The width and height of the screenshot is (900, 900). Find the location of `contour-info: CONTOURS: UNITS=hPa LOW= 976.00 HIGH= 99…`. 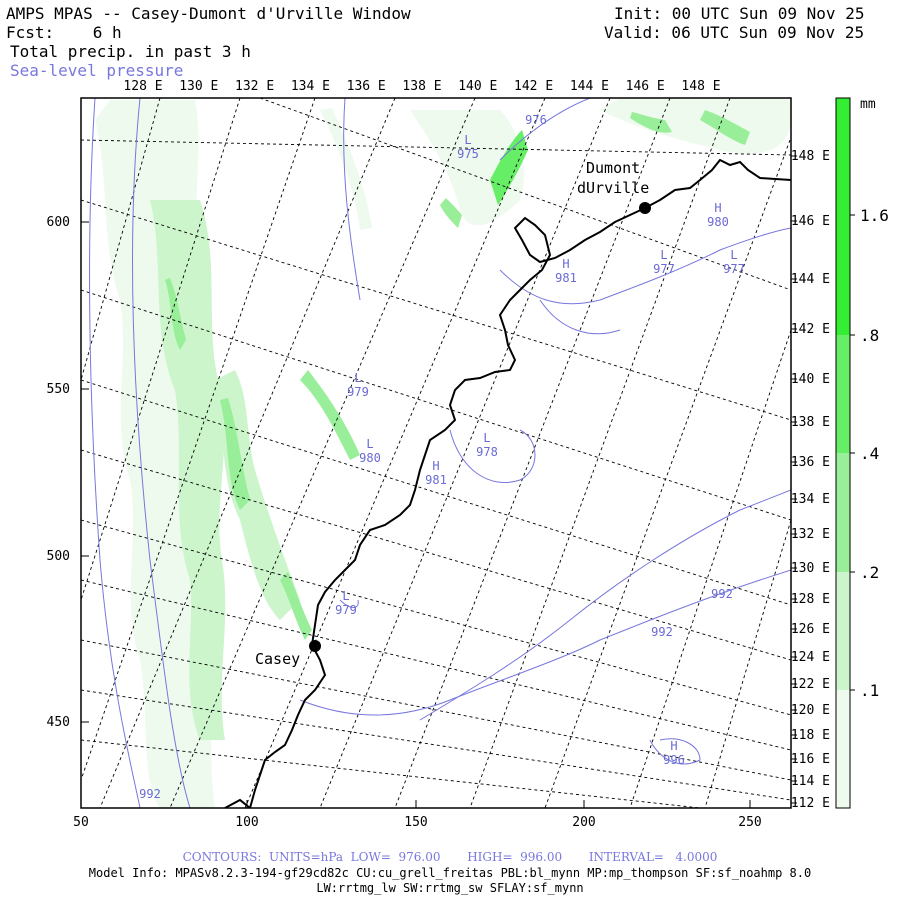

contour-info: CONTOURS: UNITS=hPa LOW= 976.00 HIGH= 99… is located at coordinates (450, 857).